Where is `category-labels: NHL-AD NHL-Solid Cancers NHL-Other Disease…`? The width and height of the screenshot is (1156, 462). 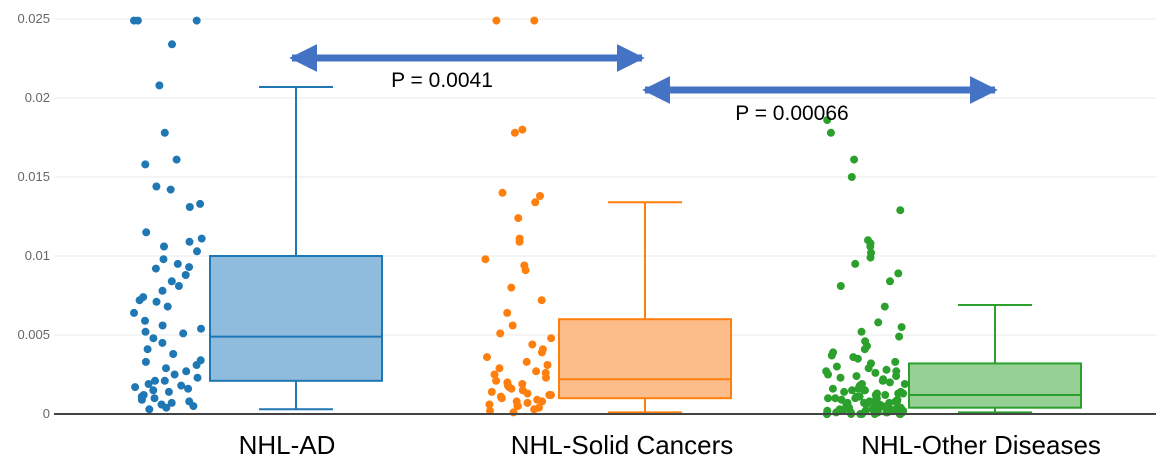
category-labels: NHL-AD NHL-Solid Cancers NHL-Other Disease… is located at coordinates (670, 445).